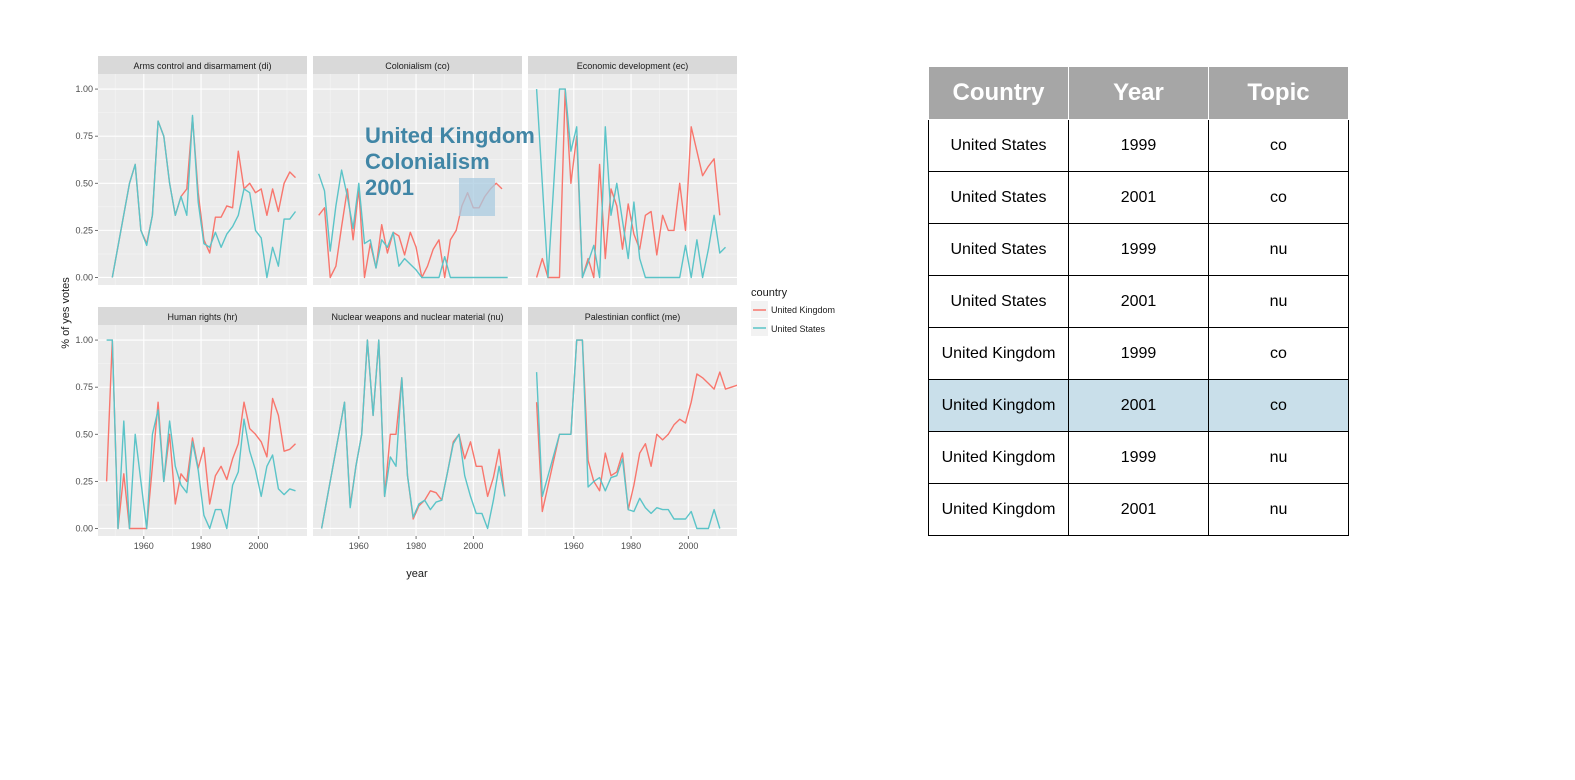 The image size is (1575, 780). What do you see at coordinates (477, 197) in the screenshot?
I see `highlight-box` at bounding box center [477, 197].